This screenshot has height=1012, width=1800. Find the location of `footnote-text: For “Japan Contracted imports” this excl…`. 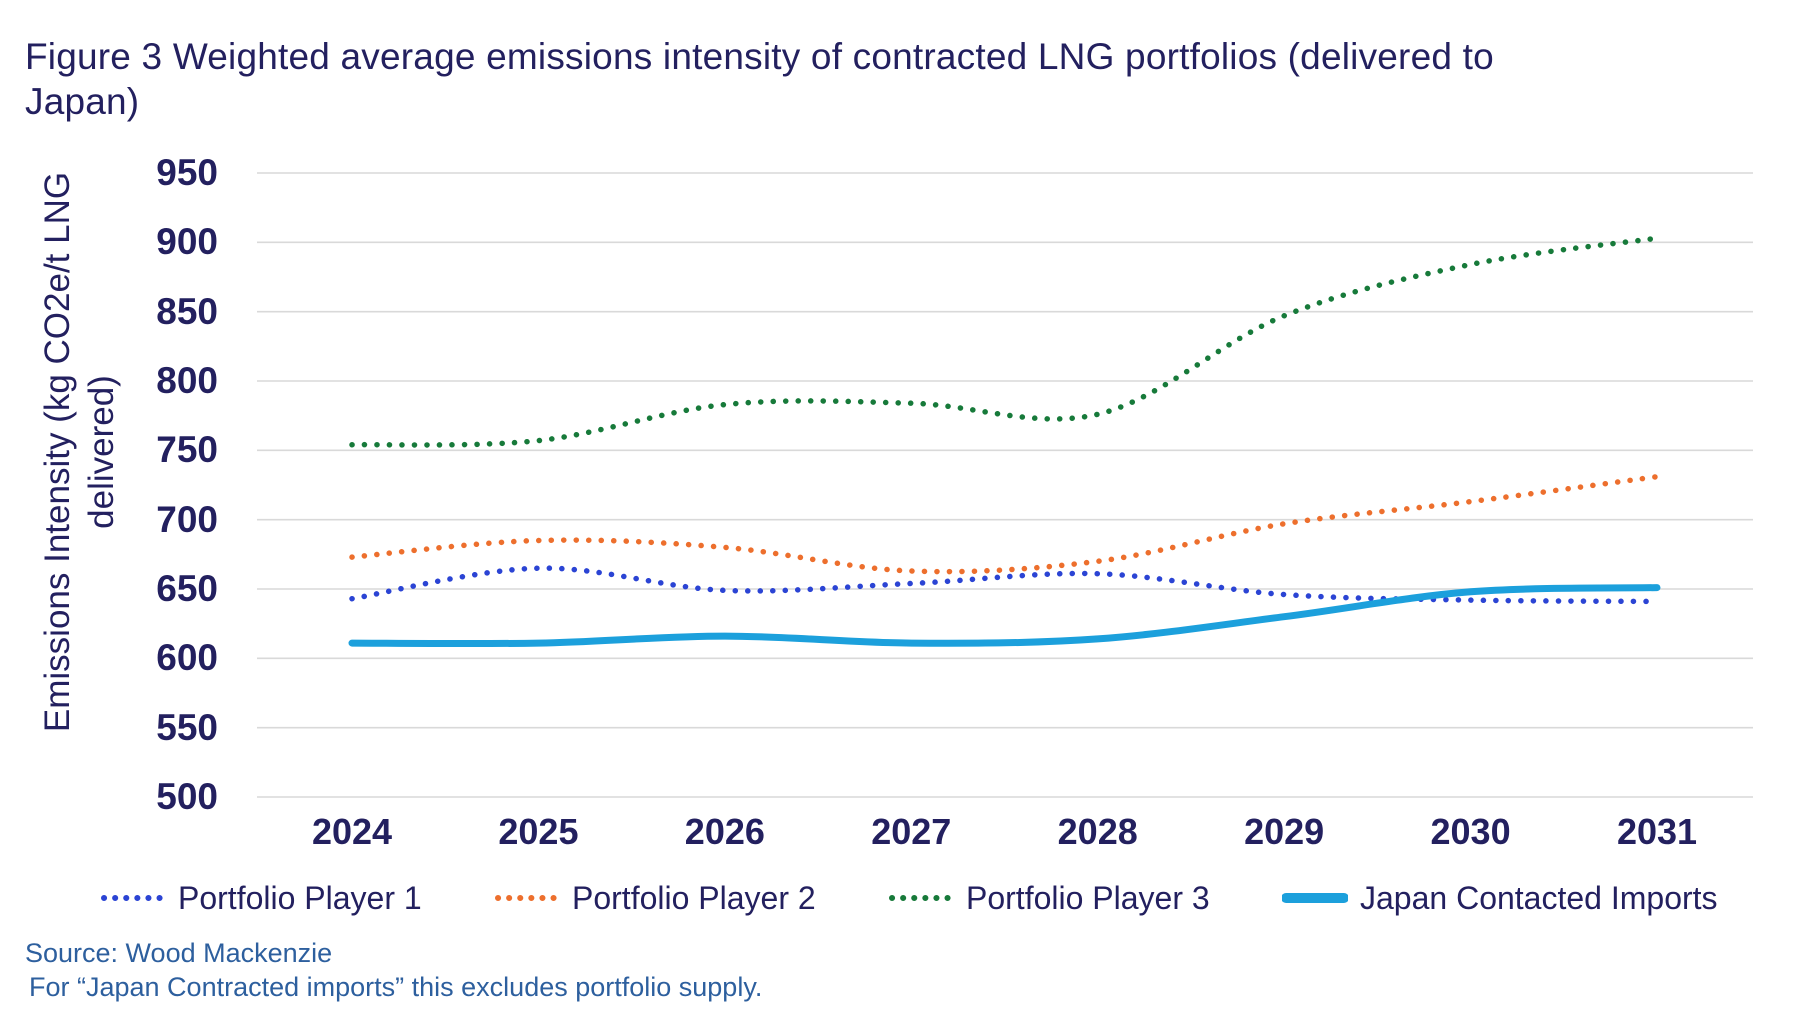

footnote-text: For “Japan Contracted imports” this excl… is located at coordinates (396, 987).